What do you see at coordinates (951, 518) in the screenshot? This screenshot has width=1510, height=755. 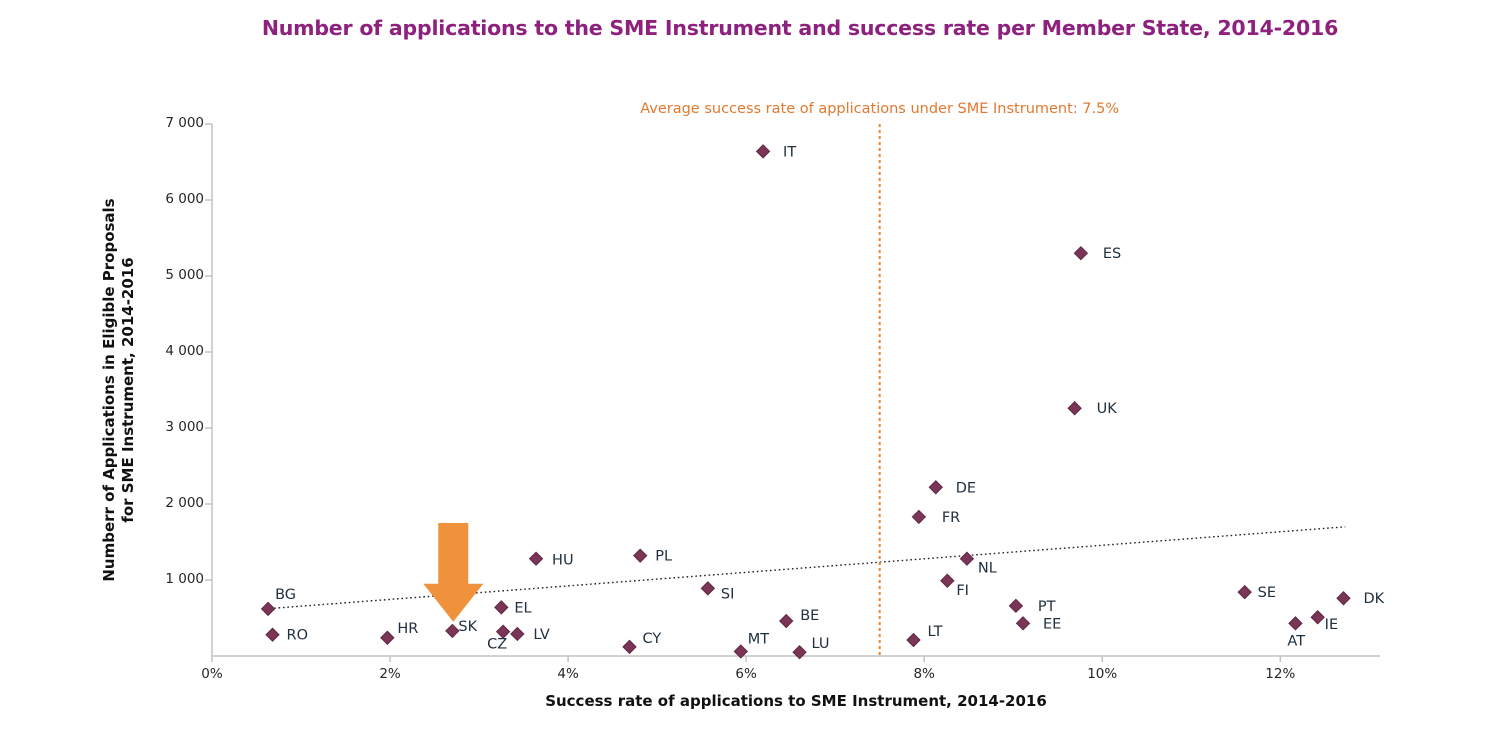 I see `data-point-label-FR: FR` at bounding box center [951, 518].